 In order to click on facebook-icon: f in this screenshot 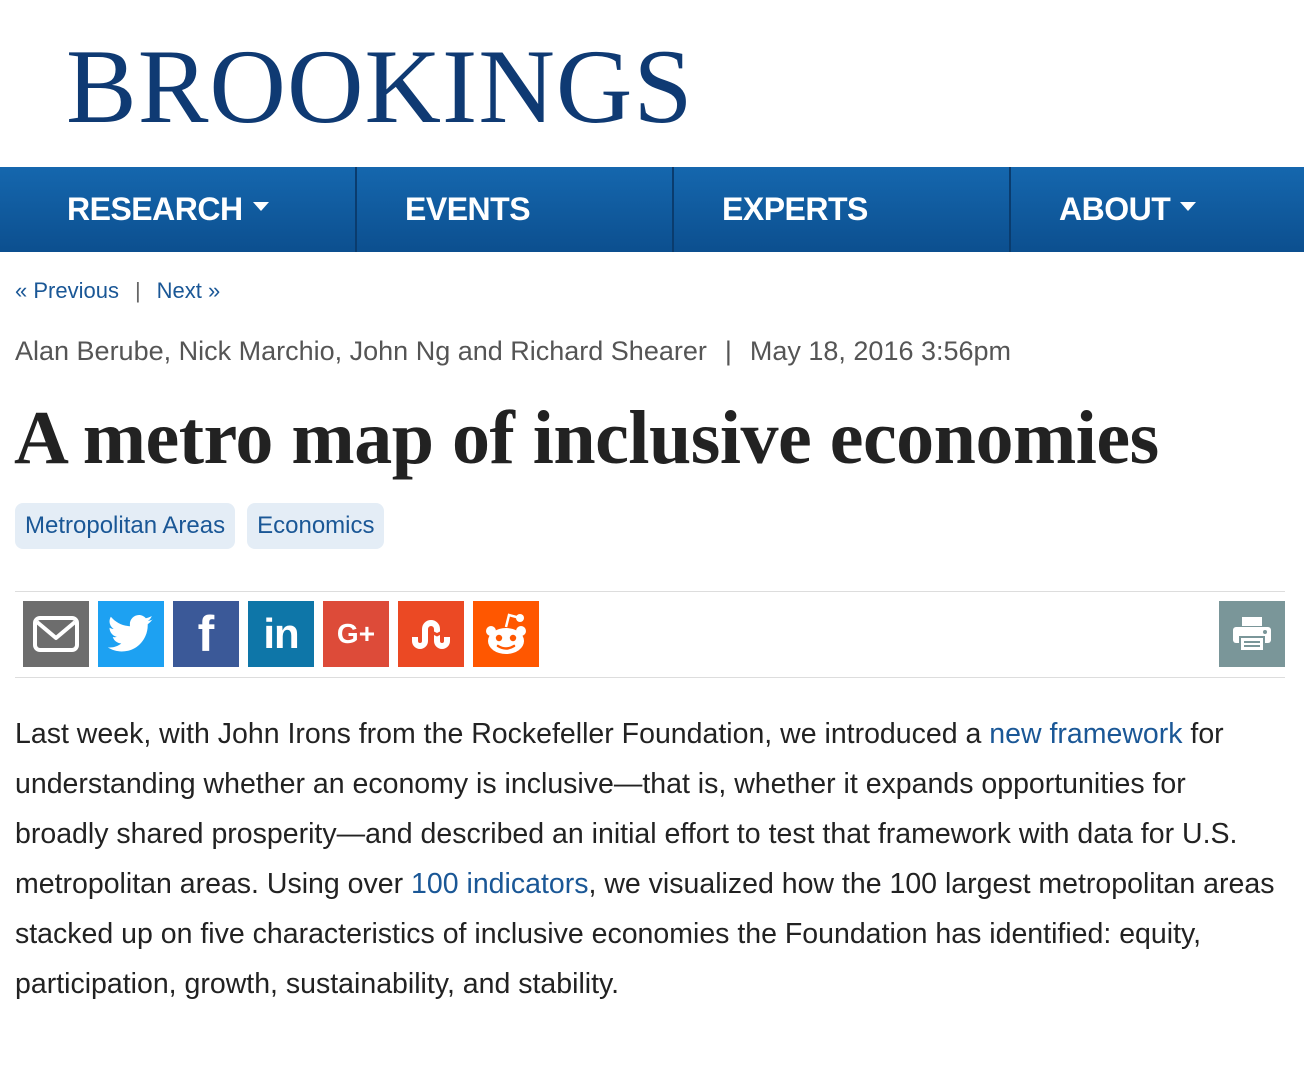, I will do `click(206, 634)`.